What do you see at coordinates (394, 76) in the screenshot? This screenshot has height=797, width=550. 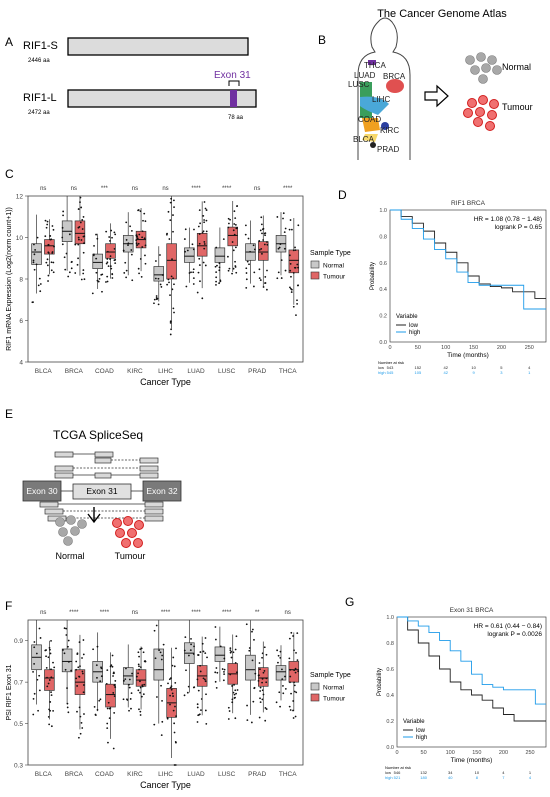 I see `organ-label-brca: BRCA` at bounding box center [394, 76].